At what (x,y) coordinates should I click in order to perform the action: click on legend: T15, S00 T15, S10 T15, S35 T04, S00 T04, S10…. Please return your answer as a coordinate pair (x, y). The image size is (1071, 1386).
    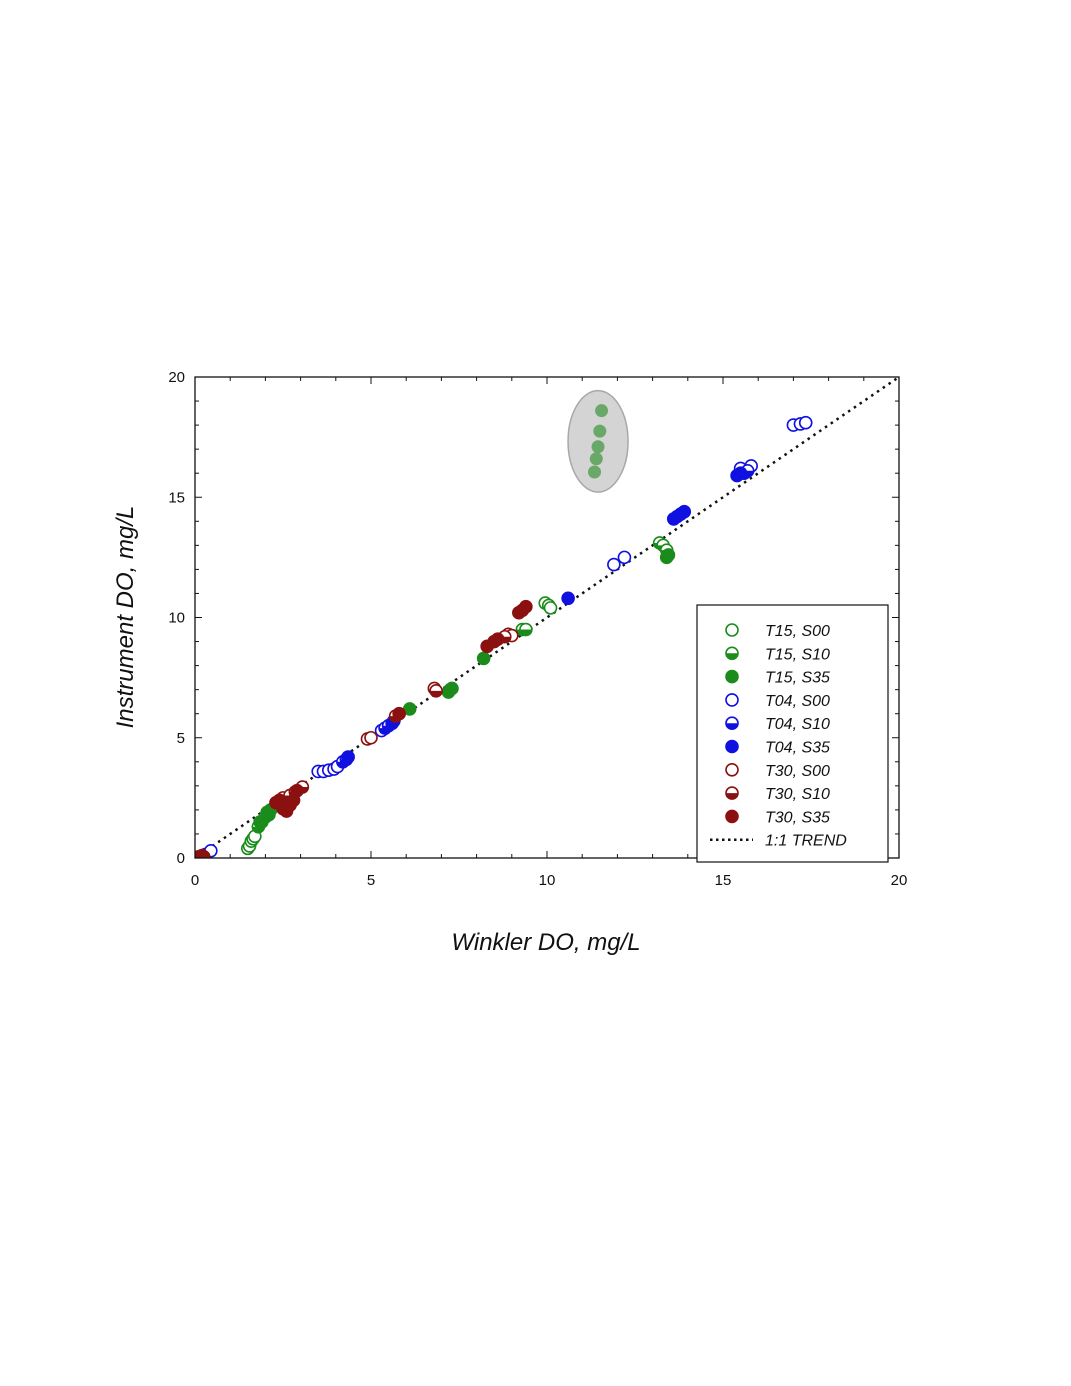
    Looking at the image, I should click on (792, 733).